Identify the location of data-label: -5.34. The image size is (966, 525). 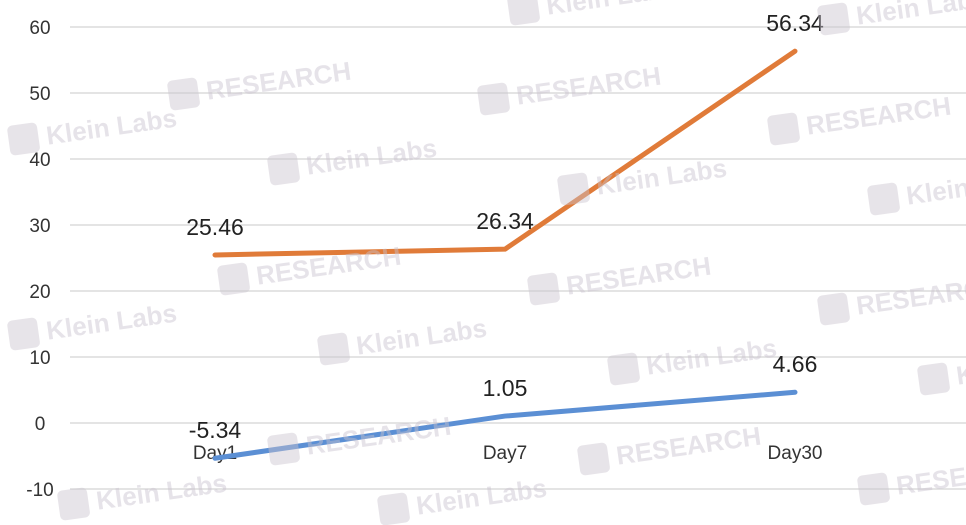
(215, 430).